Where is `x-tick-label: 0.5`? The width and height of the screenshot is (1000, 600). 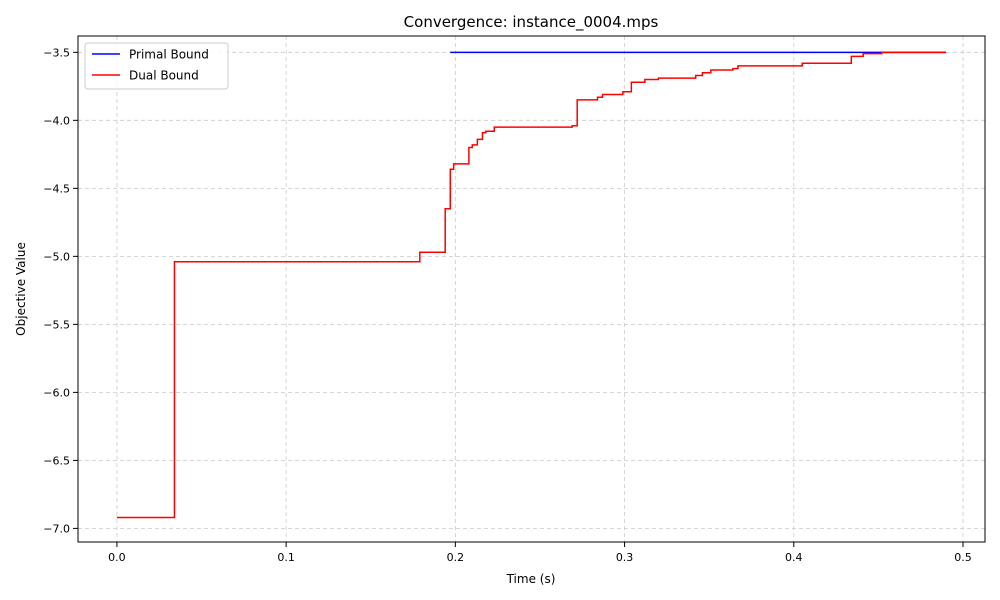
x-tick-label: 0.5 is located at coordinates (963, 557).